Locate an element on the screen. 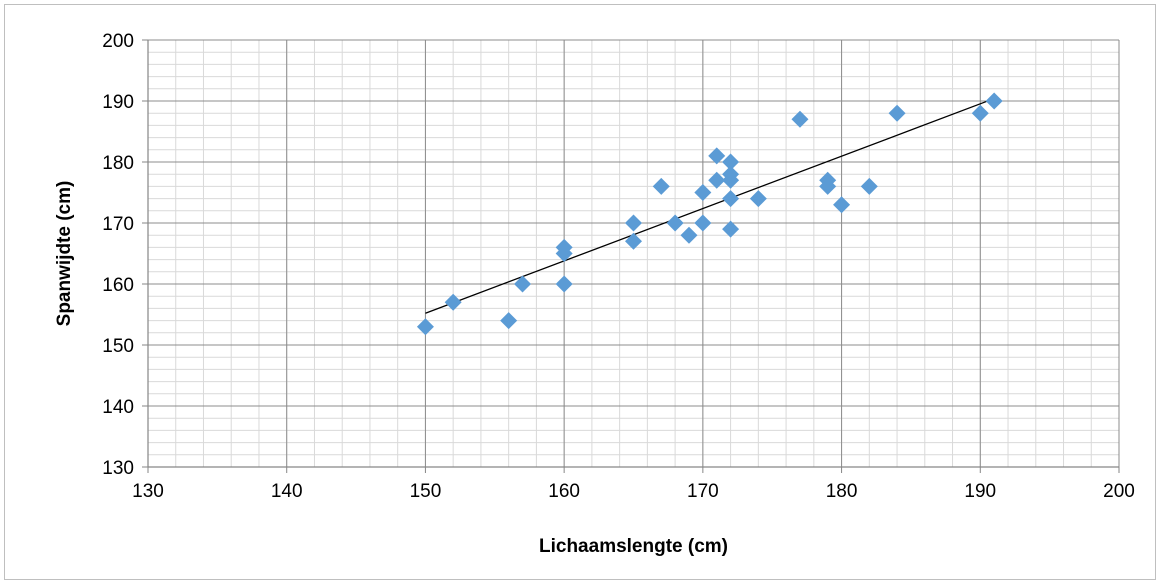 The width and height of the screenshot is (1161, 585). y-tick-label: 130 is located at coordinates (118, 468).